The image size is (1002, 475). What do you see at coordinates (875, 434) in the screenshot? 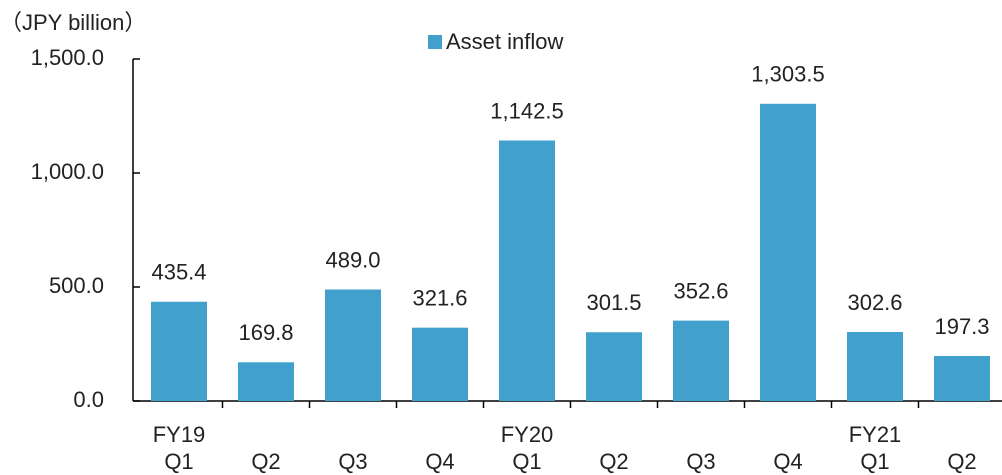
I see `x-group-label: FY21` at bounding box center [875, 434].